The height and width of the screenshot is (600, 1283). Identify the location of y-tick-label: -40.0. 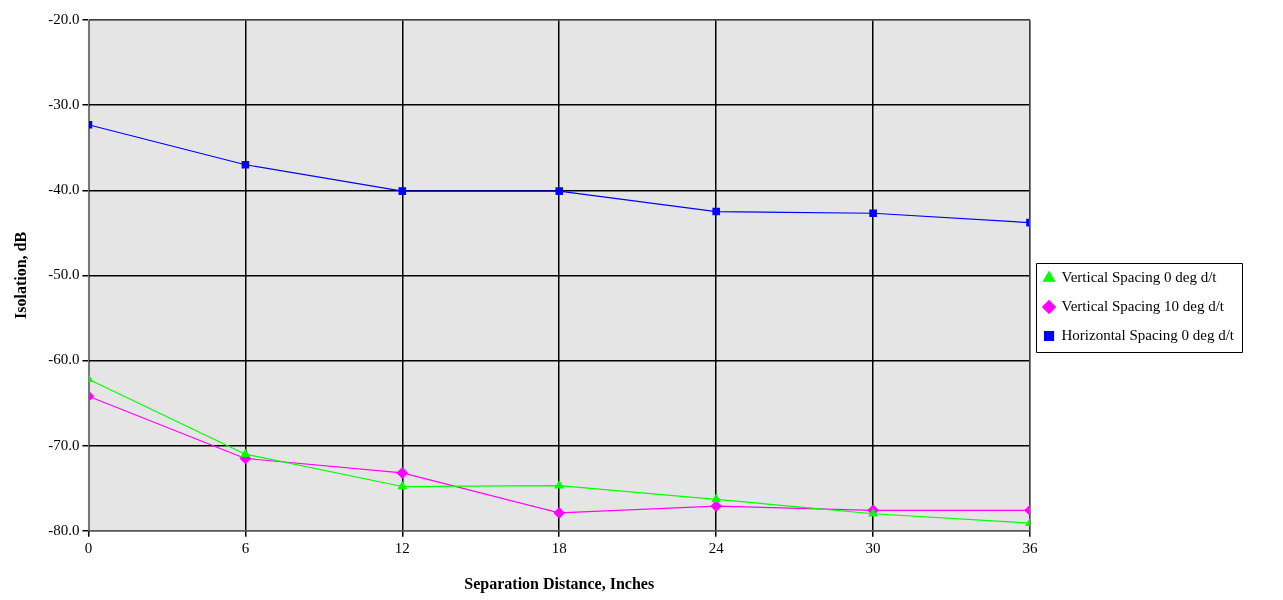
(64, 189).